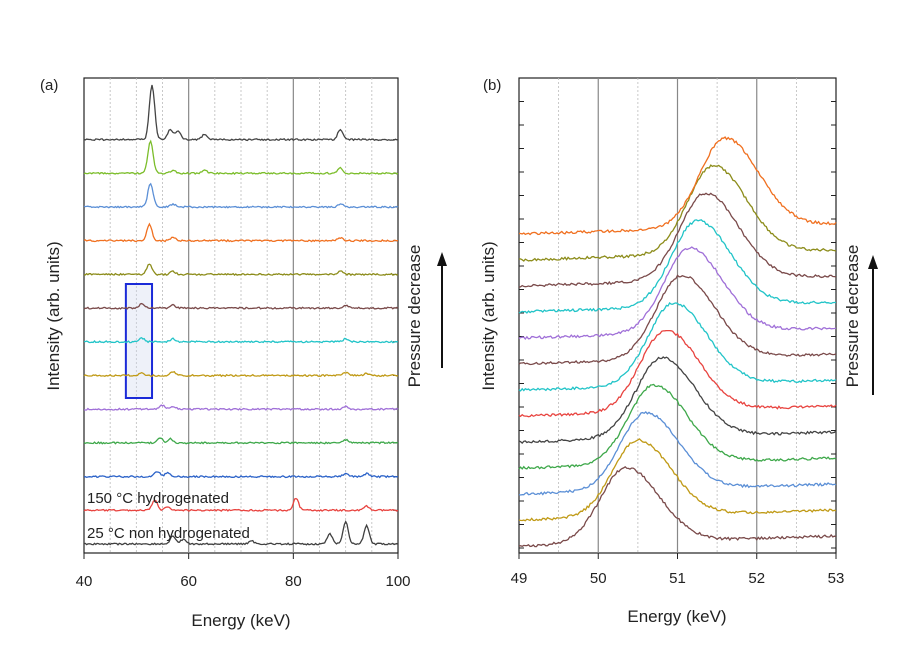 This screenshot has width=905, height=672. What do you see at coordinates (188, 581) in the screenshot?
I see `x-tick-label-a: 60` at bounding box center [188, 581].